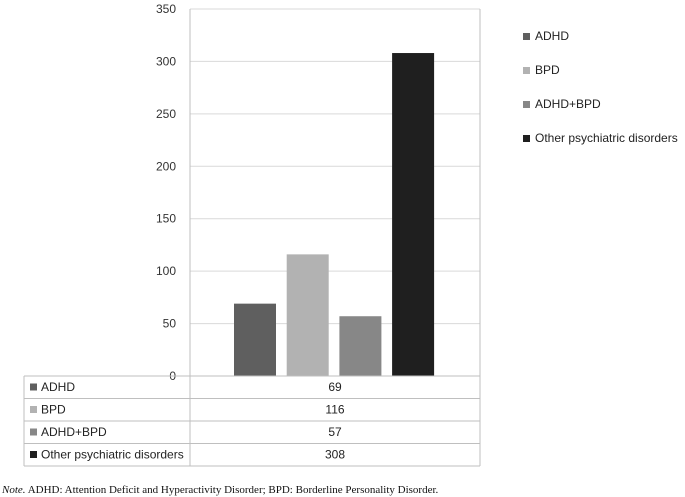 Image resolution: width=685 pixels, height=497 pixels. Describe the element at coordinates (33, 409) in the screenshot. I see `table-swatch-bpd` at that location.